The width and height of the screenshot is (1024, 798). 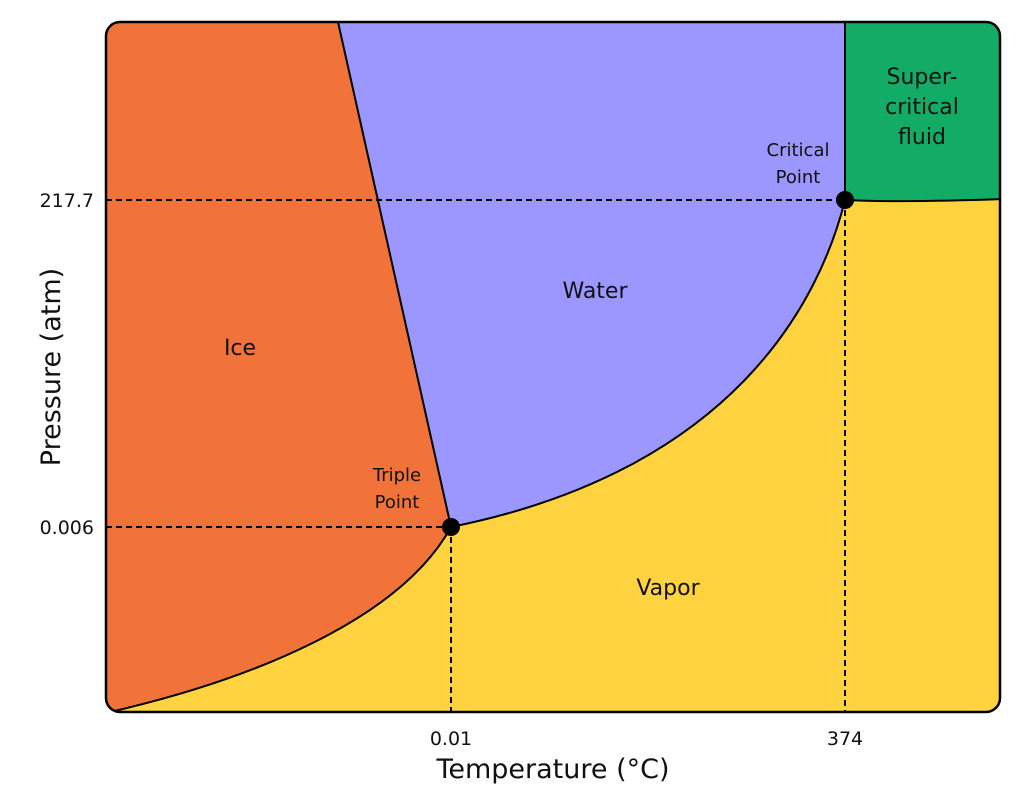 I want to click on y-axis-title: Pressure (atm), so click(x=51, y=367).